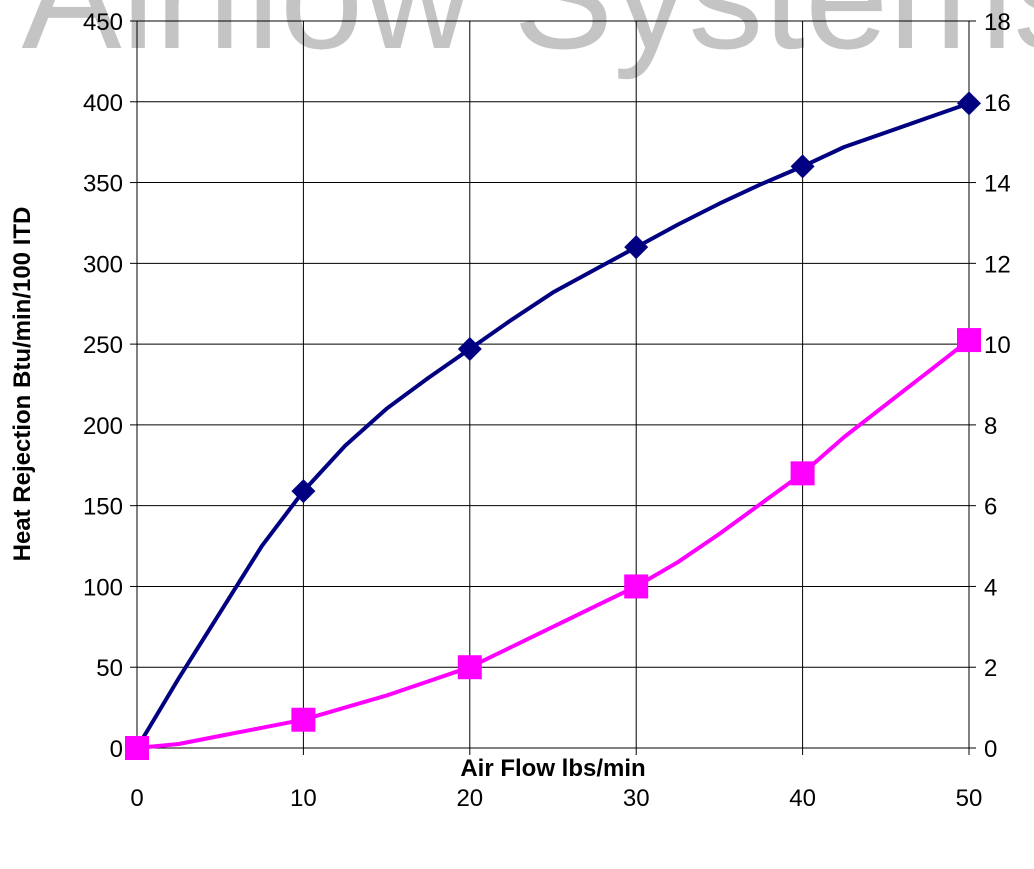  What do you see at coordinates (636, 798) in the screenshot?
I see `x-tick-label: 30` at bounding box center [636, 798].